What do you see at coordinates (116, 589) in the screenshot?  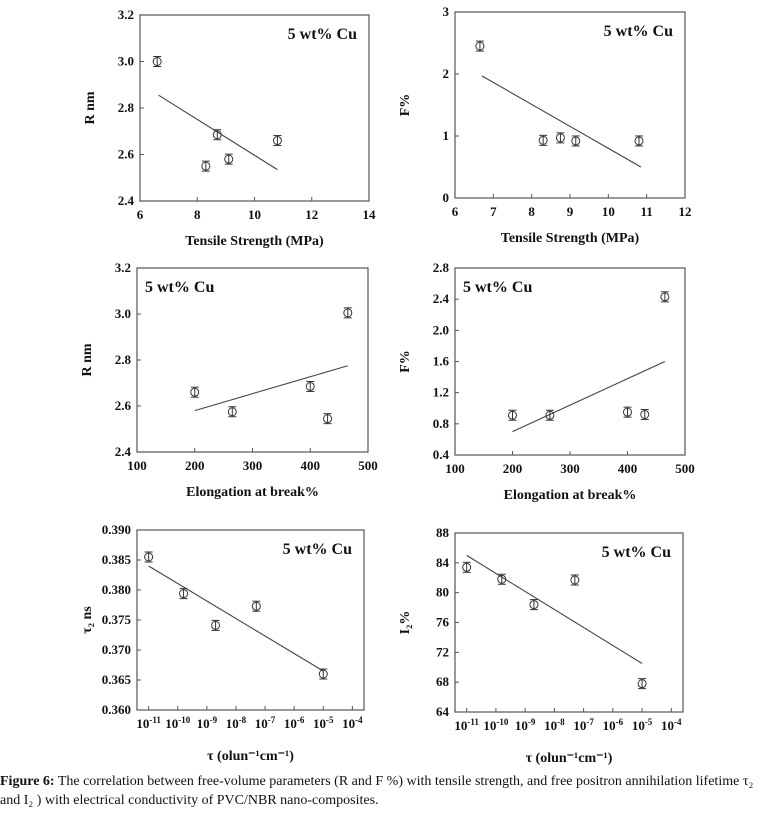 I see `y-tick-label: 0.380` at bounding box center [116, 589].